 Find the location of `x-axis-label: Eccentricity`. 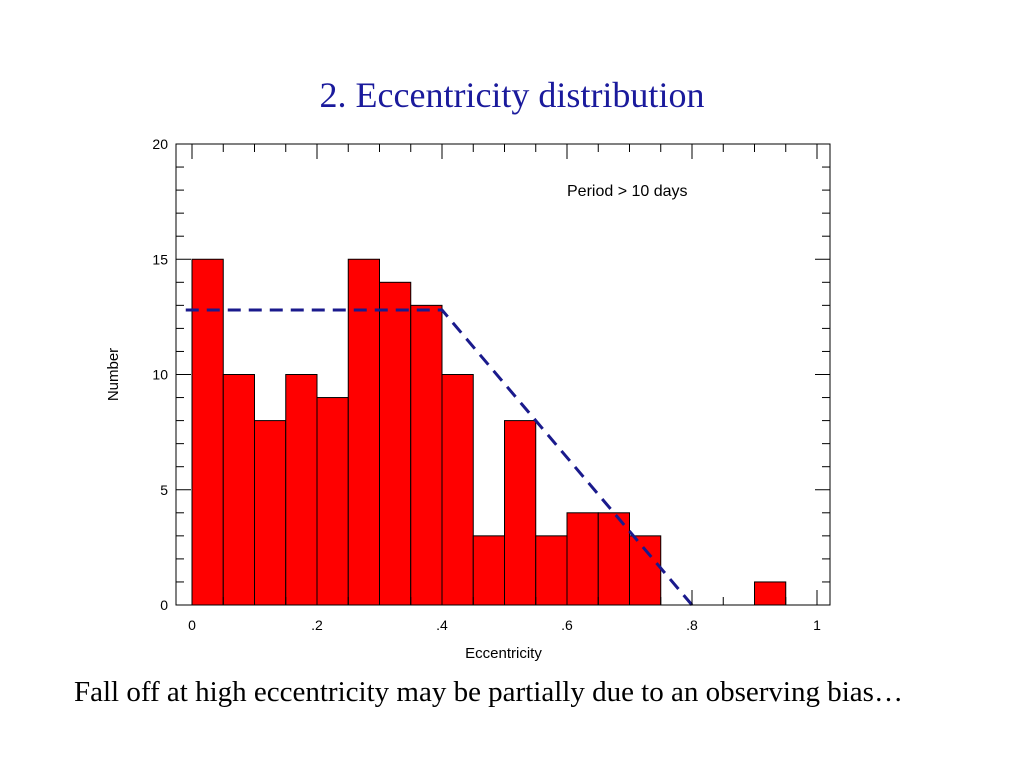

x-axis-label: Eccentricity is located at coordinates (503, 653).